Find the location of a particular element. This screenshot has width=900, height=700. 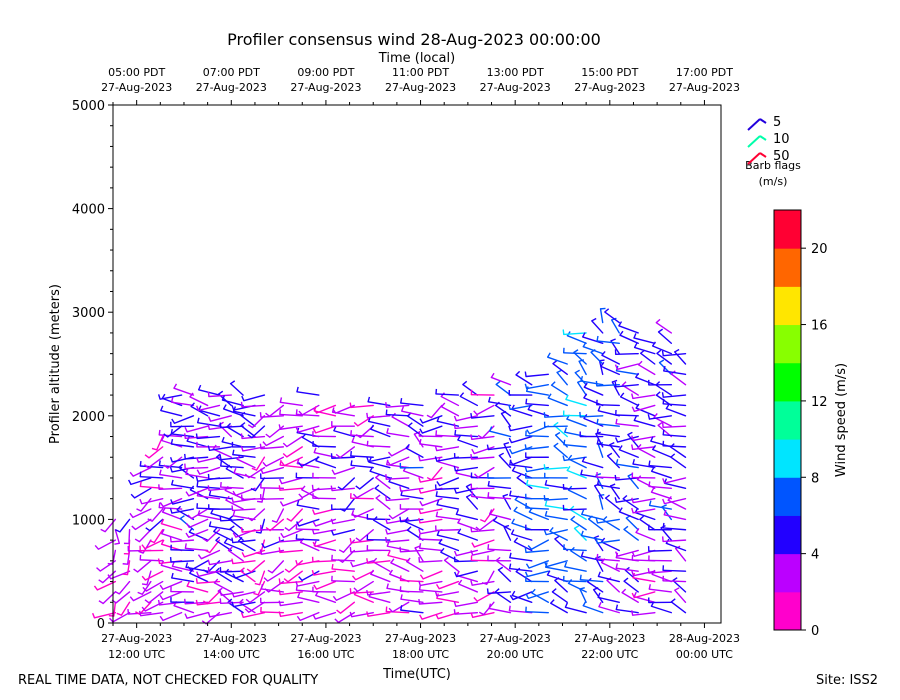

x-tick-time: 14:00 UTC is located at coordinates (231, 654).